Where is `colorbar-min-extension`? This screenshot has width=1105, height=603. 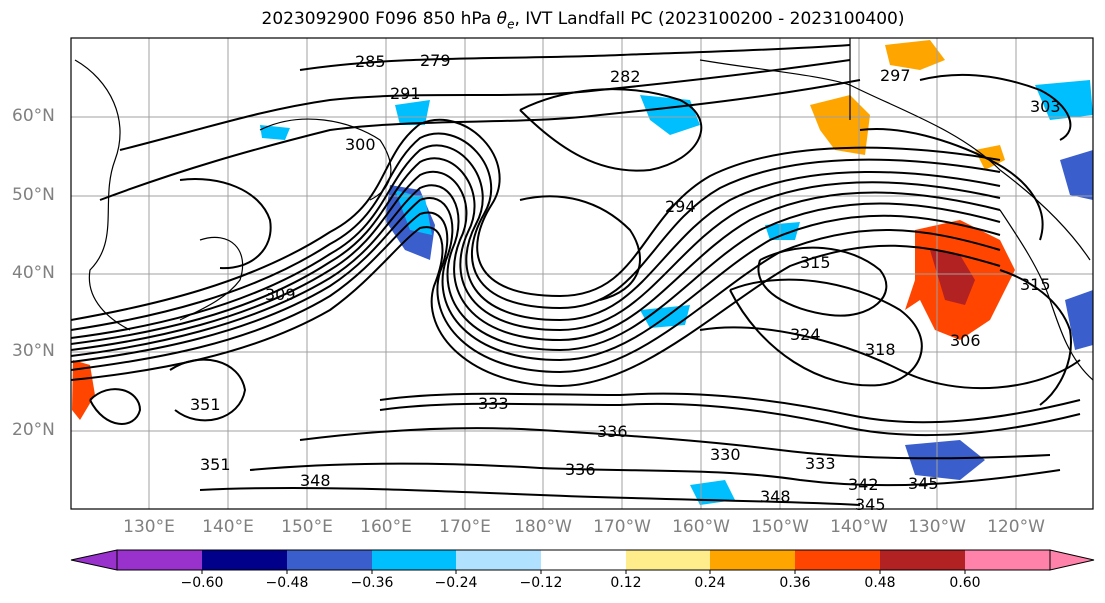 colorbar-min-extension is located at coordinates (94, 560).